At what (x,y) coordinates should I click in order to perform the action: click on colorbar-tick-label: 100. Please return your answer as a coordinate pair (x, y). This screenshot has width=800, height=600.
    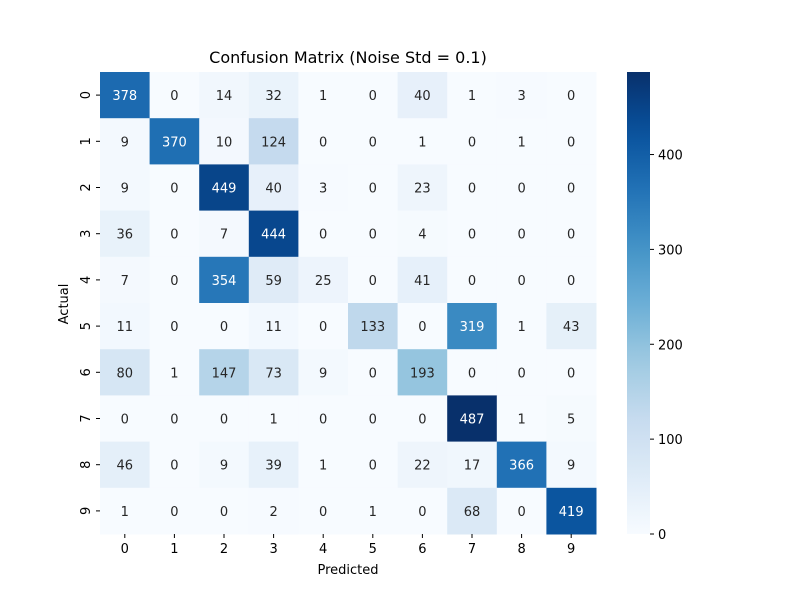
    Looking at the image, I should click on (670, 440).